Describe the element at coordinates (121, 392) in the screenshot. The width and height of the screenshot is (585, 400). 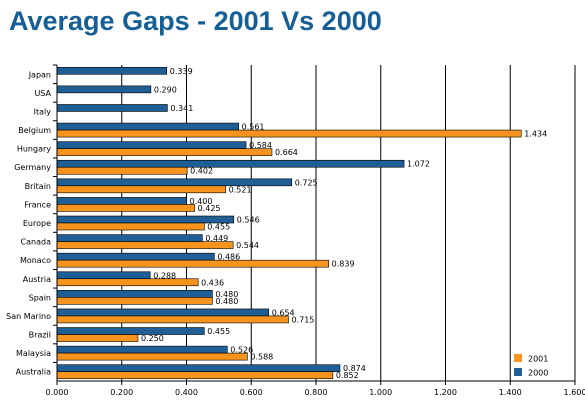
I see `x-tick-label: 0.200` at that location.